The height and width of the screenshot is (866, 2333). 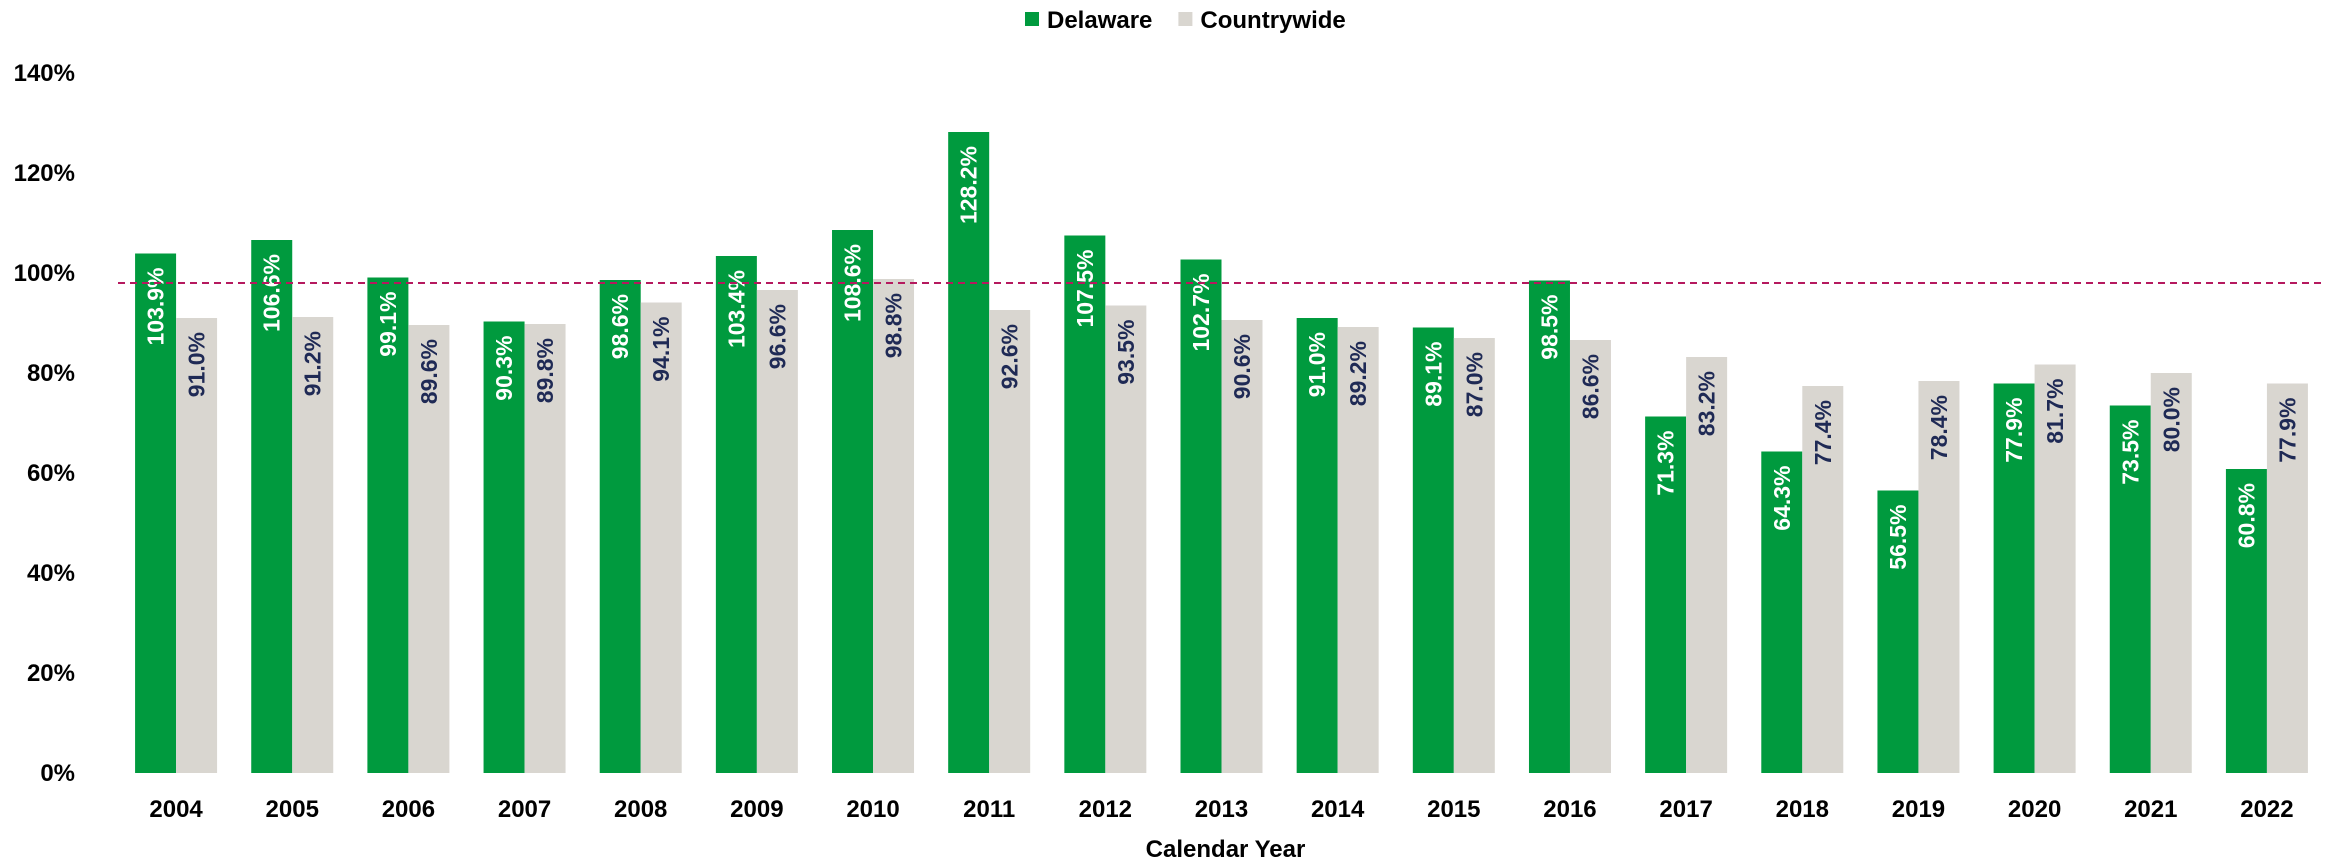 What do you see at coordinates (1201, 313) in the screenshot?
I see `bar-label-delaware-2013: 102.7%` at bounding box center [1201, 313].